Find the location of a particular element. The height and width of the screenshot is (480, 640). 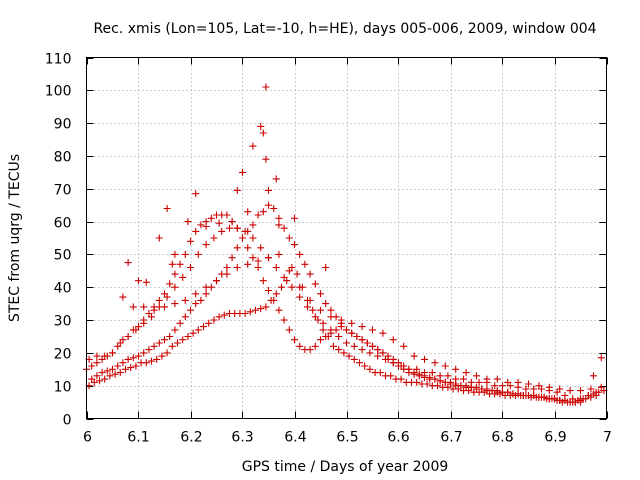

x-tick-label: 6.5 is located at coordinates (347, 438).